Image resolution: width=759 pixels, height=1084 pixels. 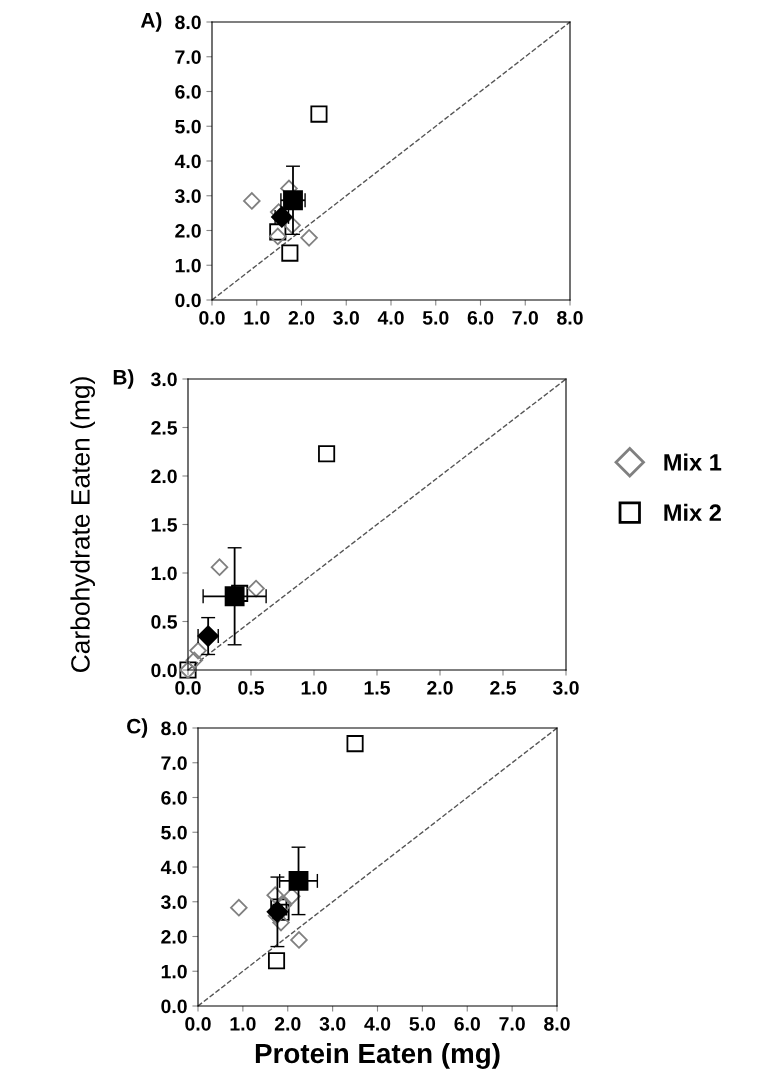 What do you see at coordinates (692, 512) in the screenshot?
I see `legend-label: Mix 2` at bounding box center [692, 512].